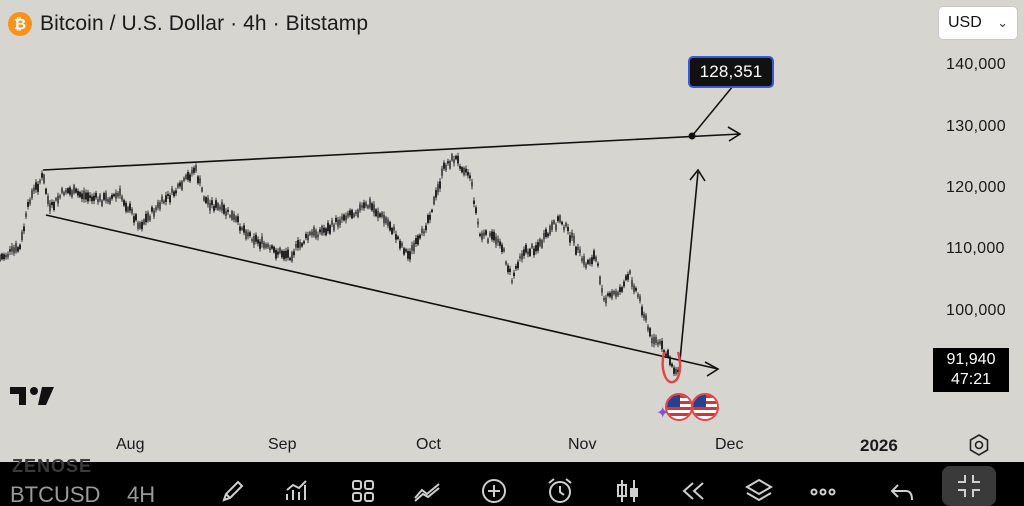 The height and width of the screenshot is (506, 1024). What do you see at coordinates (297, 491) in the screenshot?
I see `indicators-icon` at bounding box center [297, 491].